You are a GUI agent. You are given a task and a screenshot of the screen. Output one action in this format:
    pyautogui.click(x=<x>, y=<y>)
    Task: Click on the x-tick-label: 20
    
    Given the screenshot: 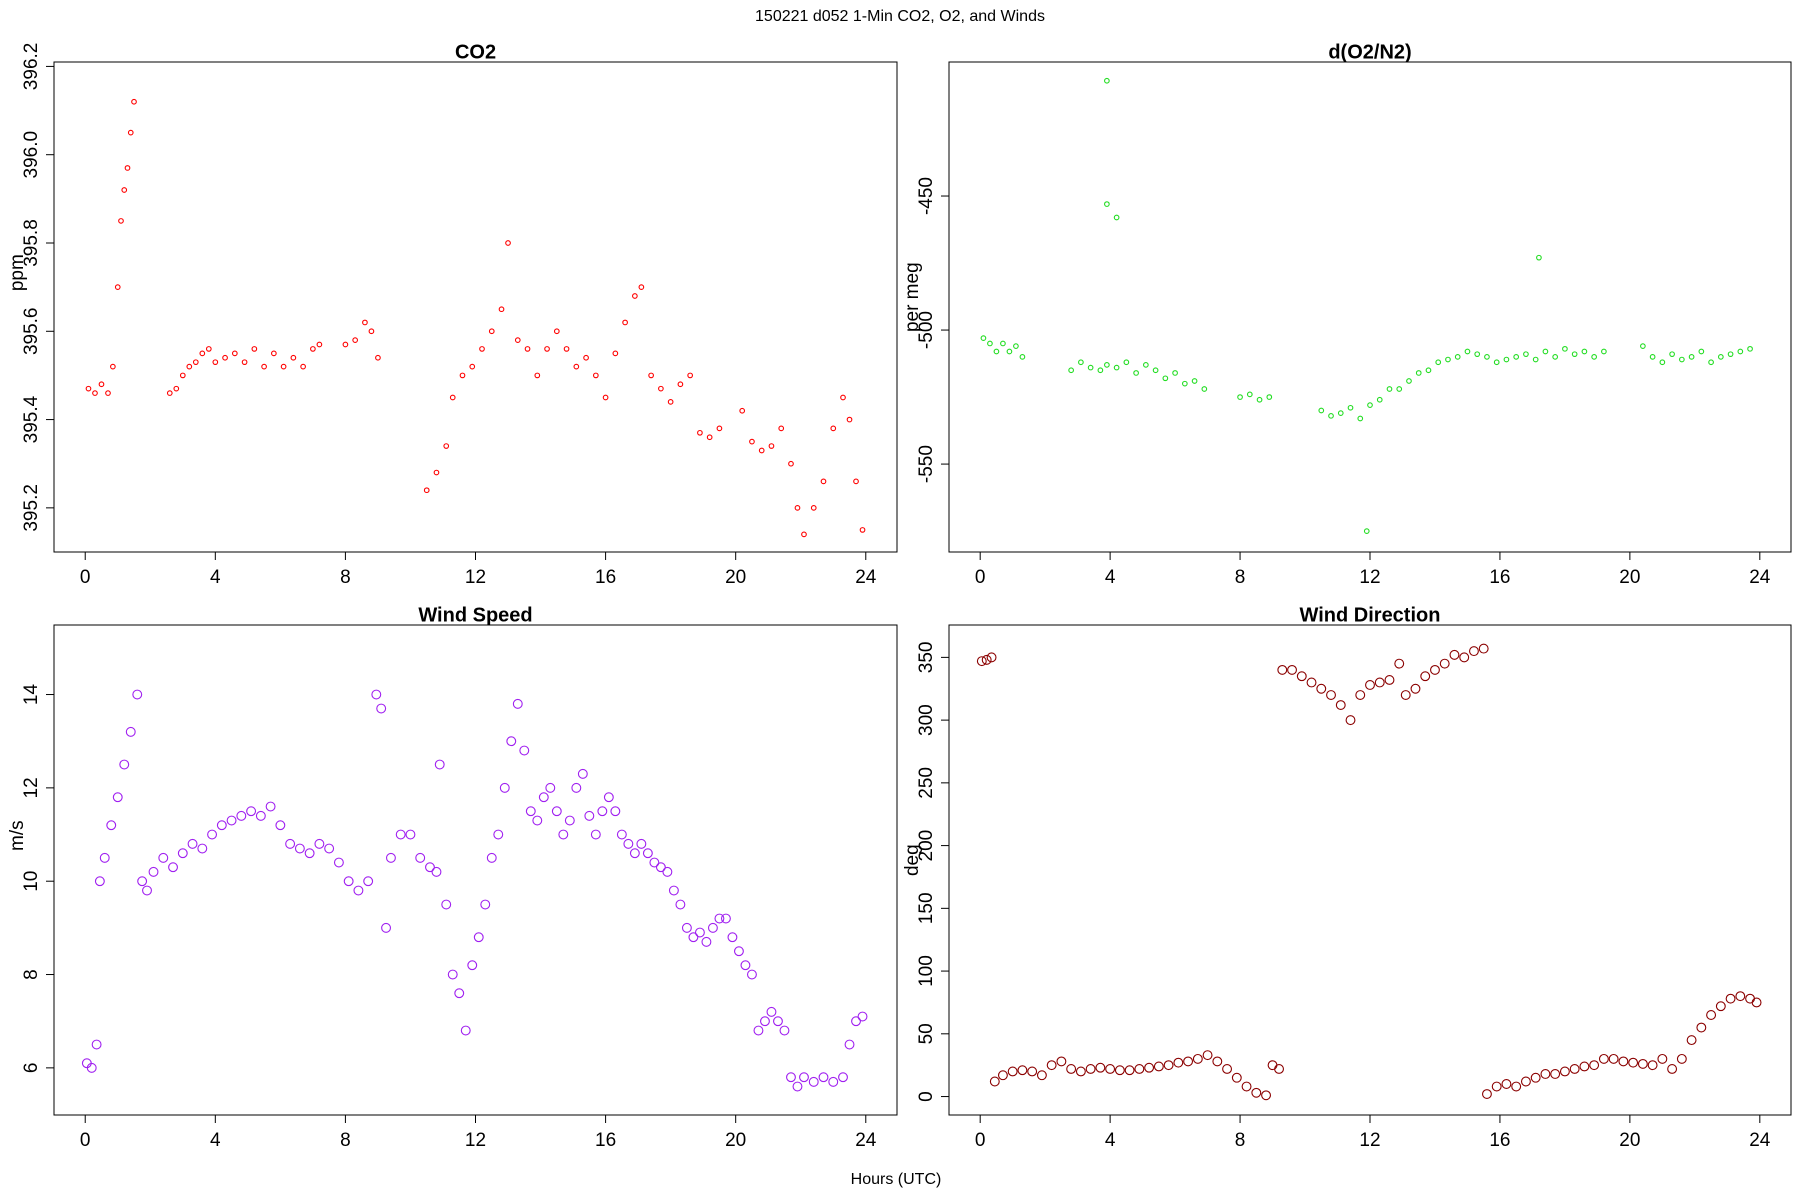 What is the action you would take?
    pyautogui.click(x=1629, y=1140)
    